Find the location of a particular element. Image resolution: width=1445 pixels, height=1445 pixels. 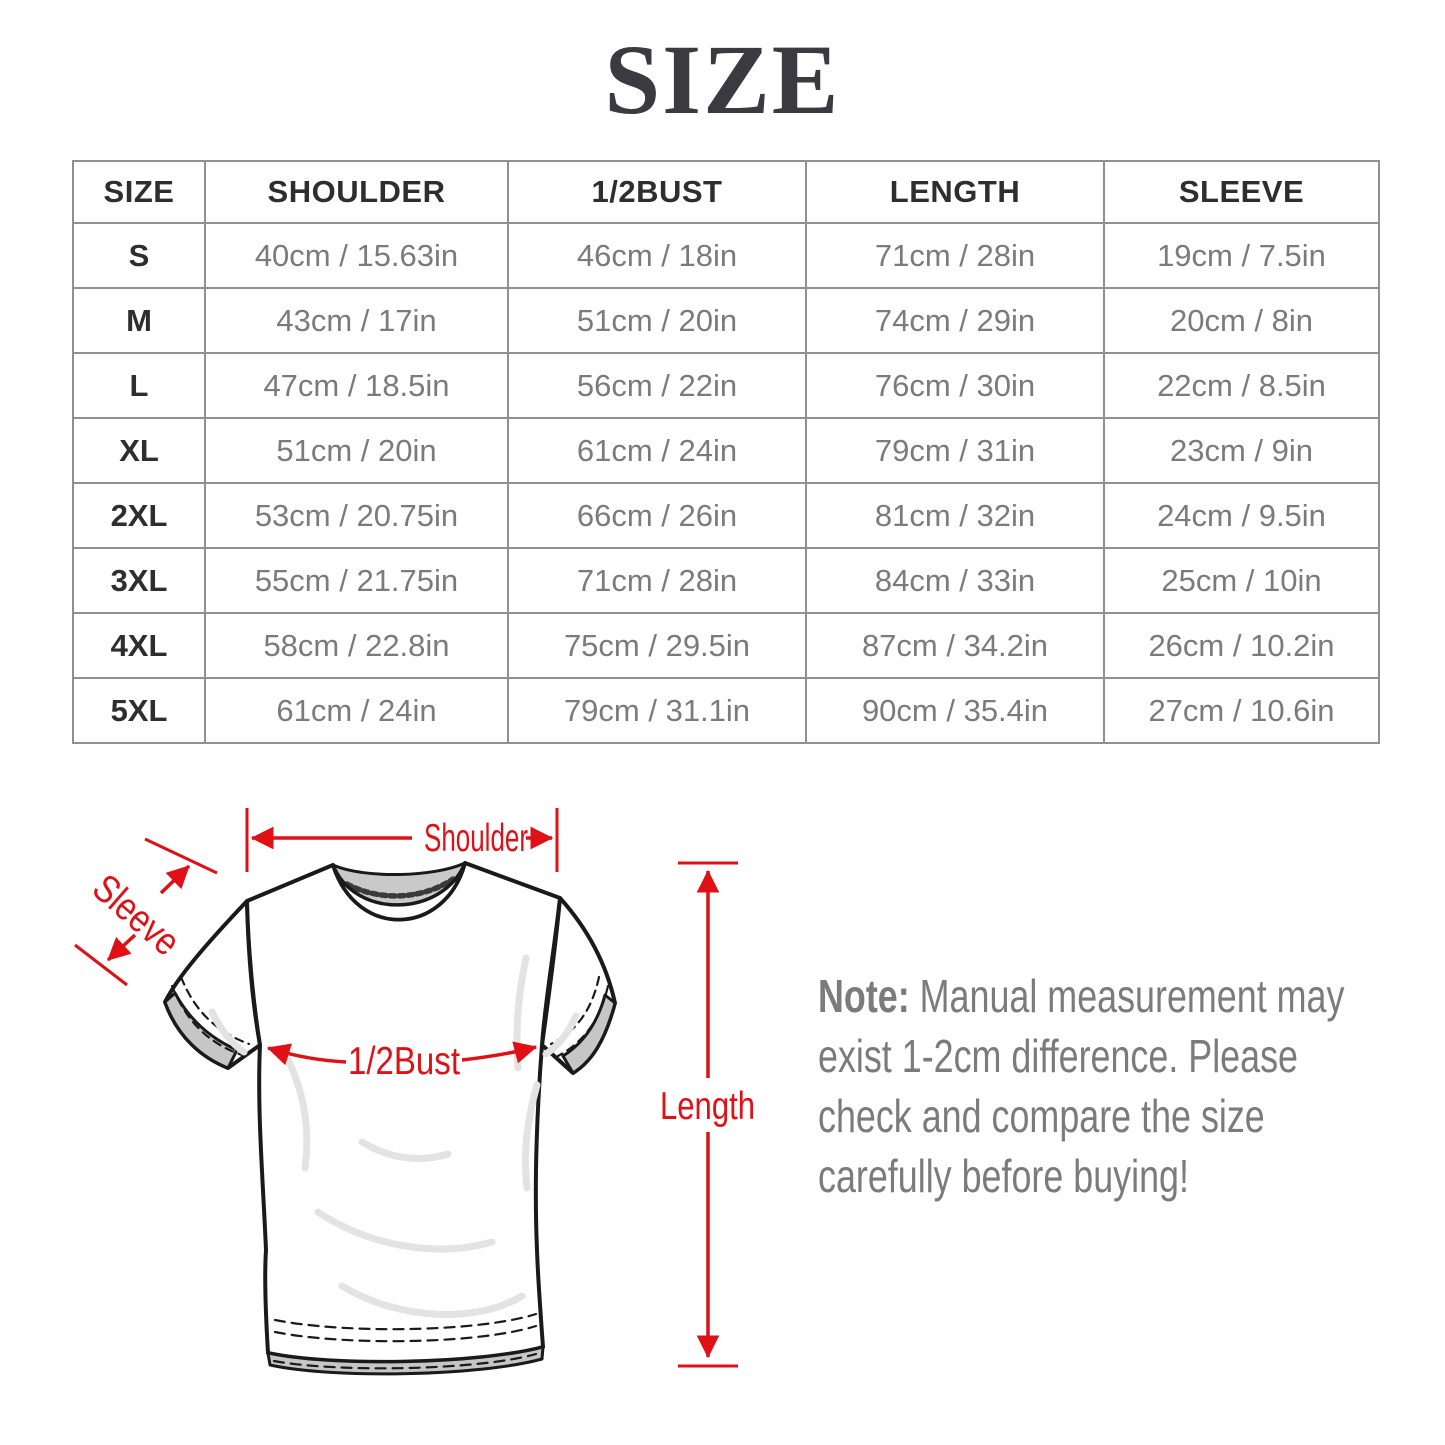

bust-value: 79cm / 31.1in is located at coordinates (657, 710).